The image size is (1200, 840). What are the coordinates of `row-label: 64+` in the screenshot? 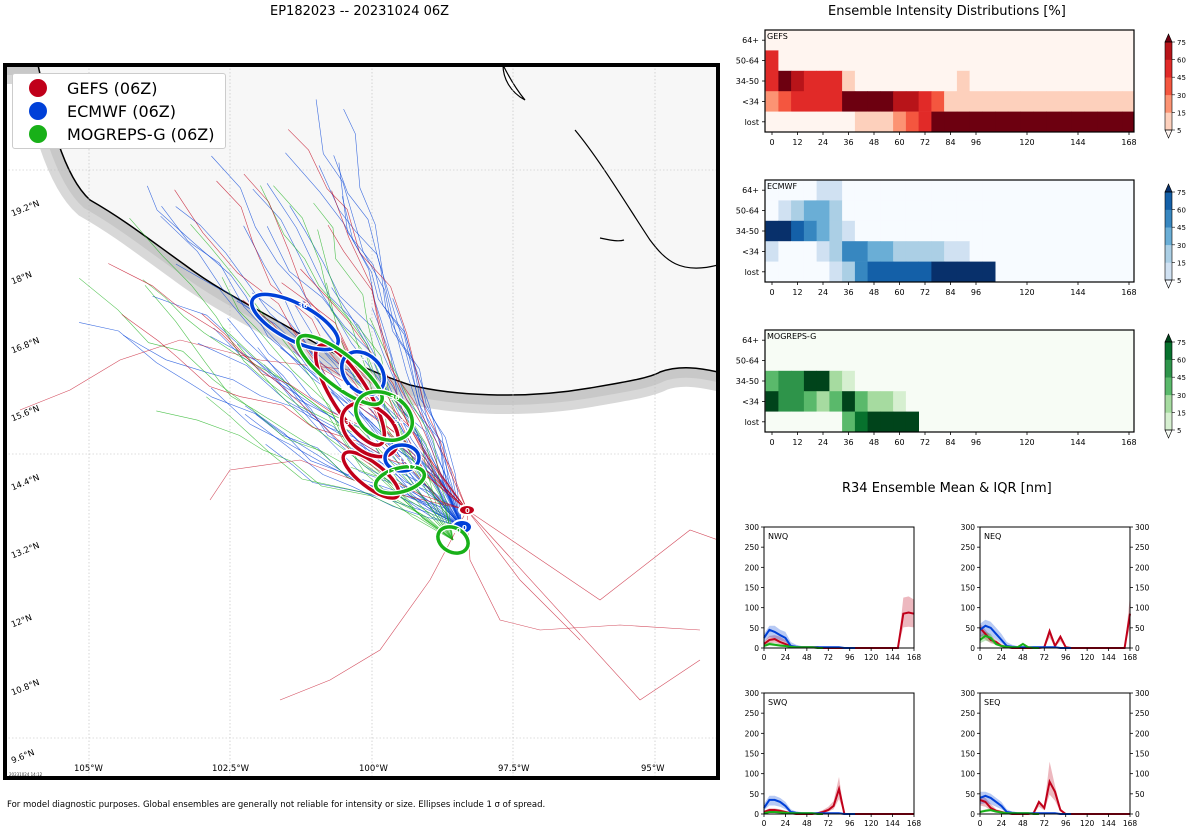 It's located at (750, 340).